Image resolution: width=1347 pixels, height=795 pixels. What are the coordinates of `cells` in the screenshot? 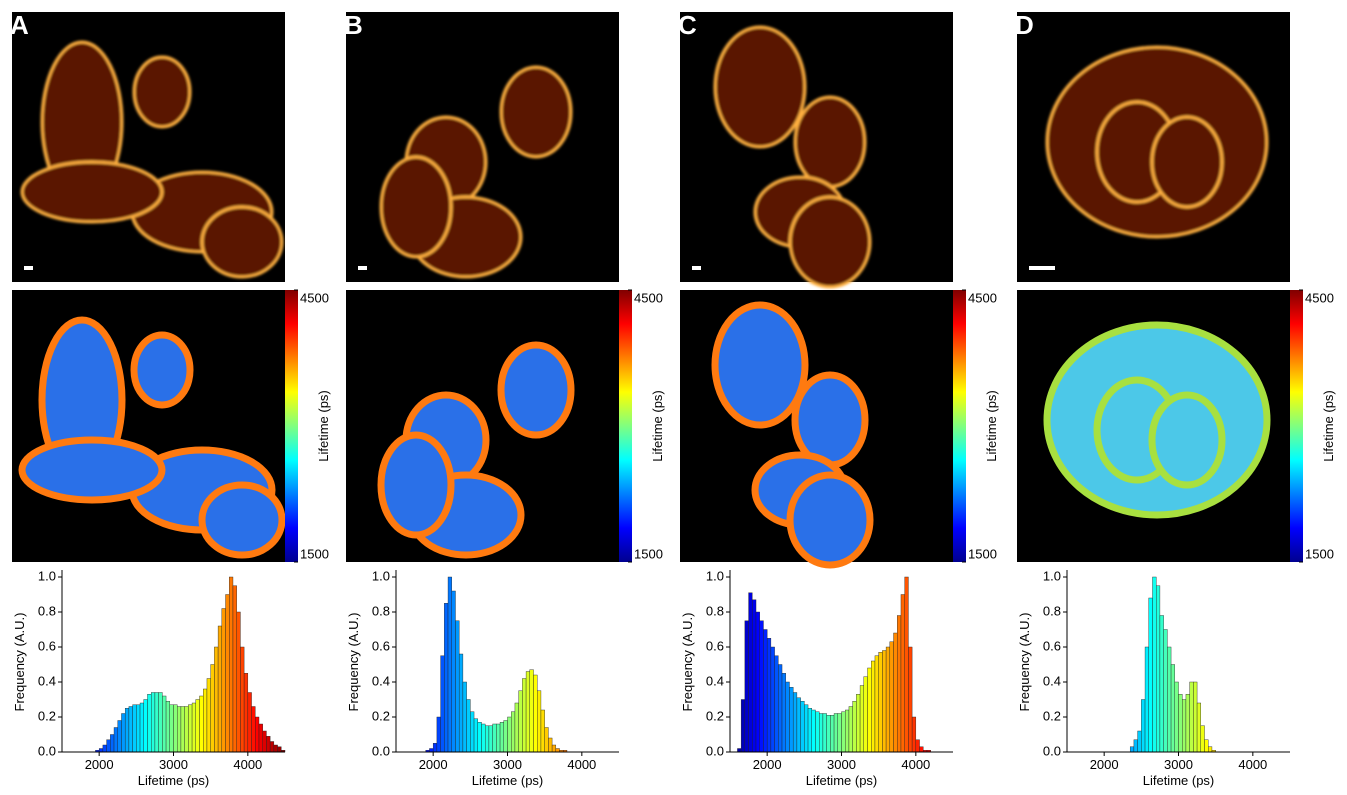 It's located at (1157, 142).